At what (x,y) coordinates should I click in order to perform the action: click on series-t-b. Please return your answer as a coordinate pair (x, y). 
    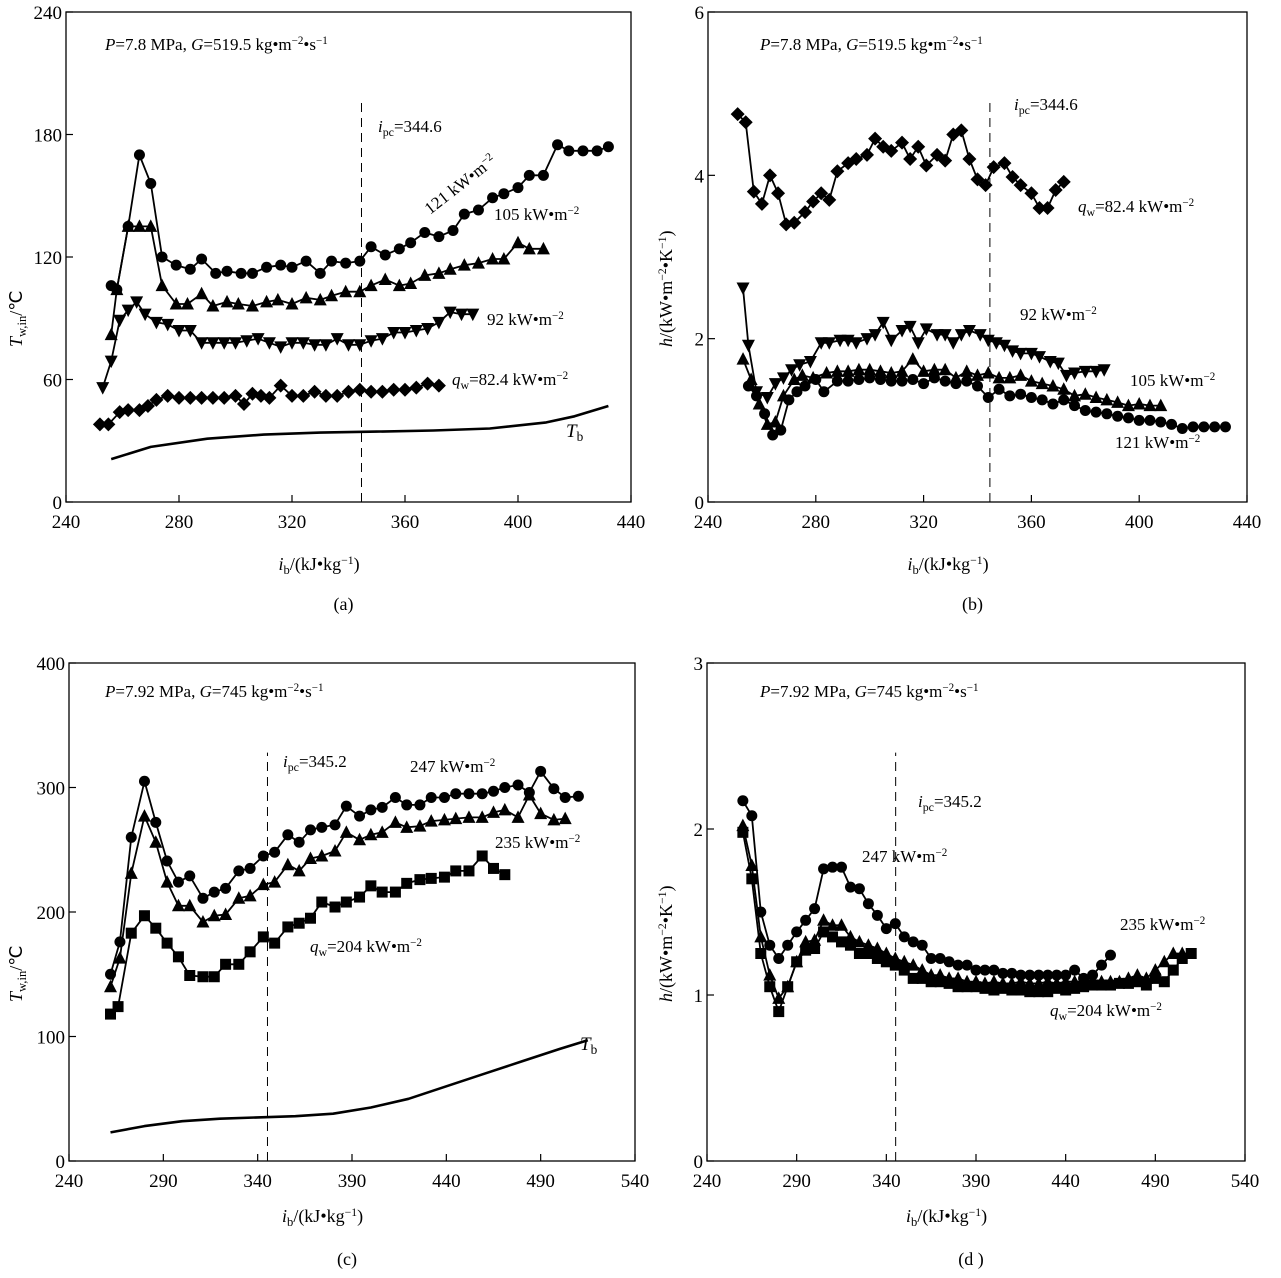
    Looking at the image, I should click on (349, 1086).